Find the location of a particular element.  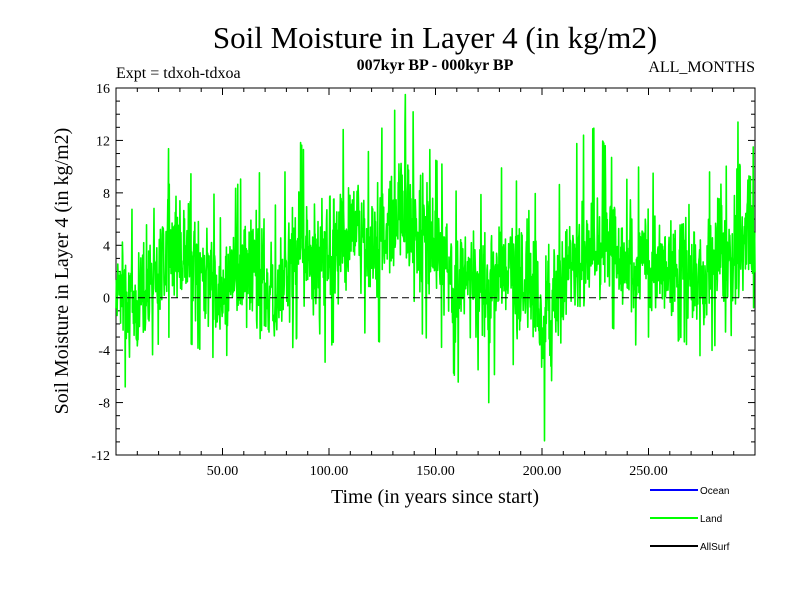

period-label: 007kyr BP - 000kyr BP is located at coordinates (435, 65).